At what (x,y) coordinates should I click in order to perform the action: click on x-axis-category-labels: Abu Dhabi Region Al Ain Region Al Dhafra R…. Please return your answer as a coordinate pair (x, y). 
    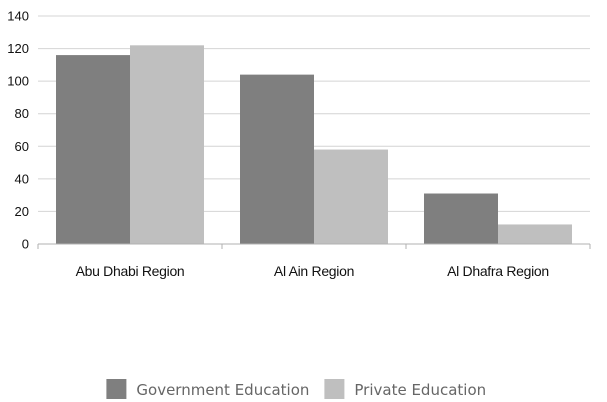
    Looking at the image, I should click on (313, 271).